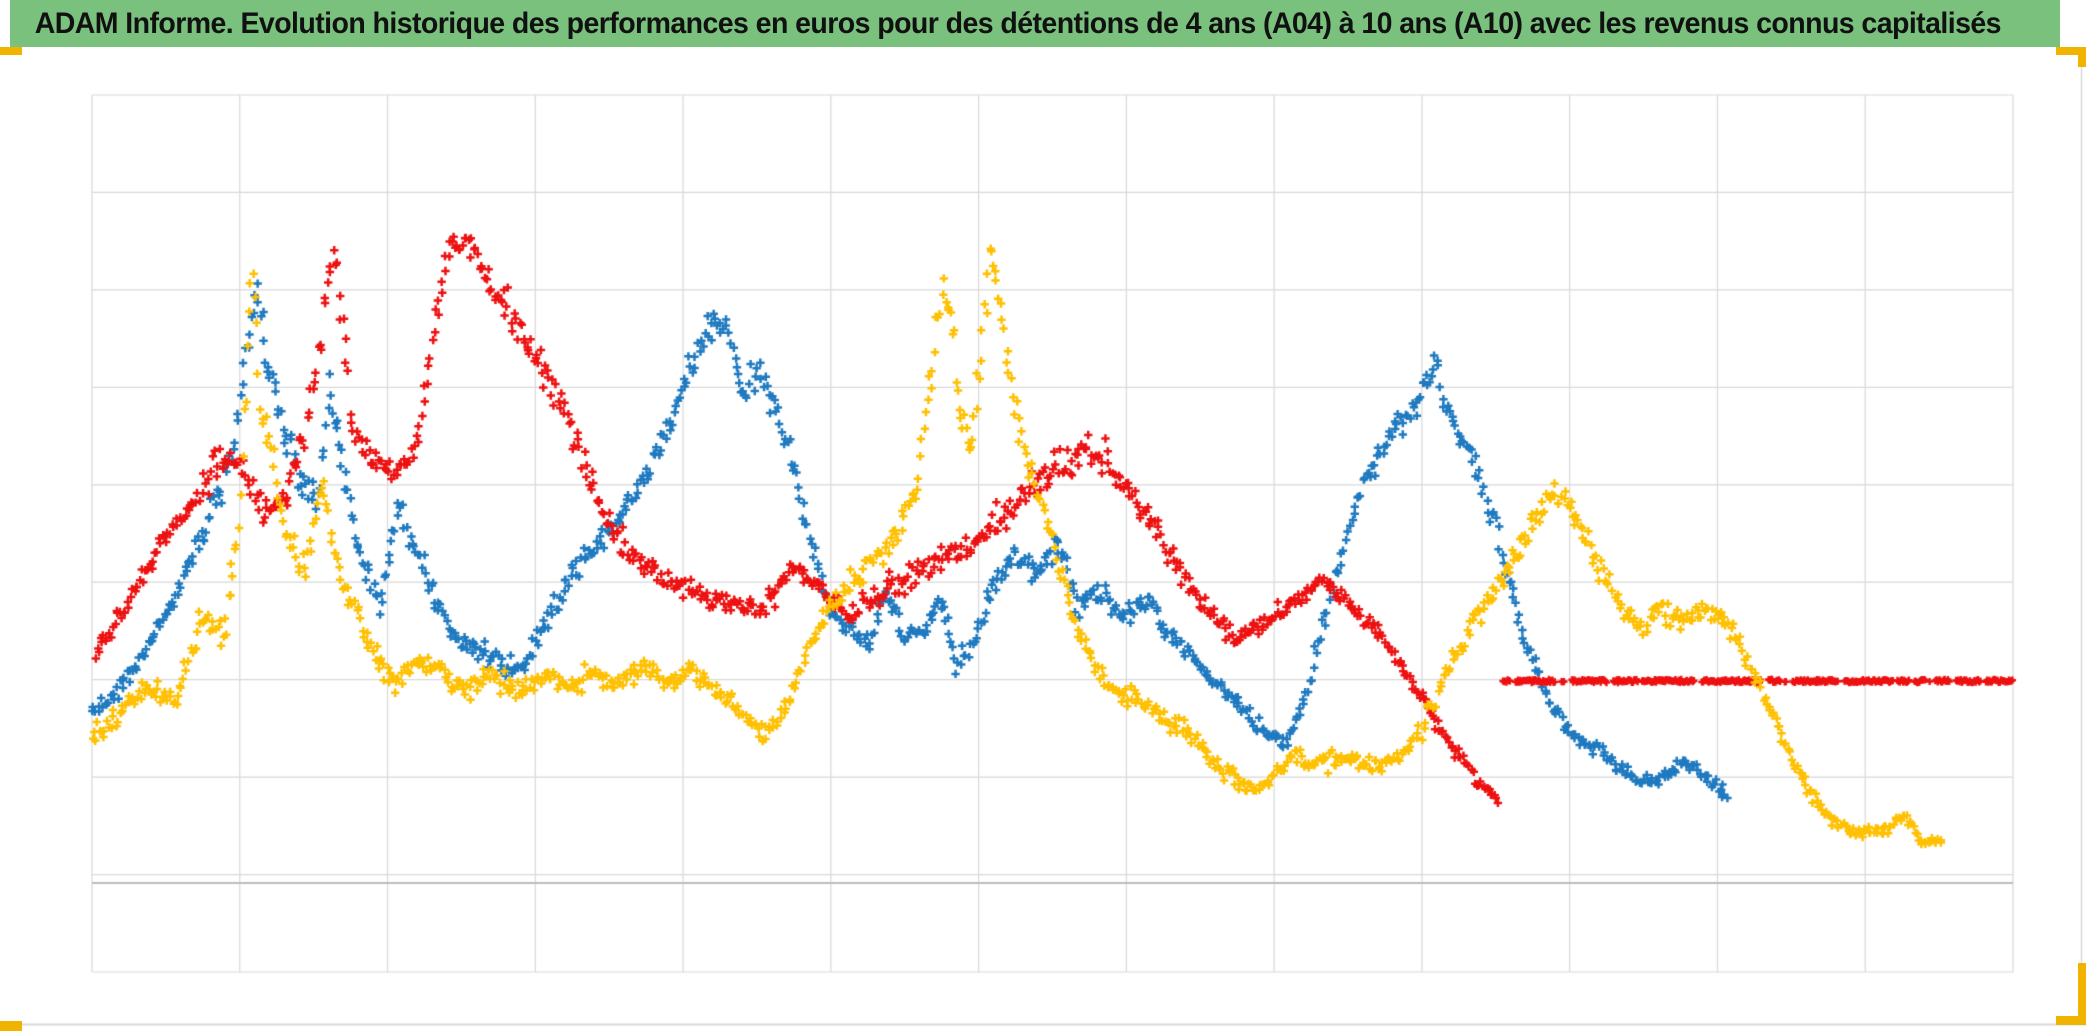 This screenshot has height=1031, width=2086. I want to click on print-area-corner-top-left-mark, so click(11, 51).